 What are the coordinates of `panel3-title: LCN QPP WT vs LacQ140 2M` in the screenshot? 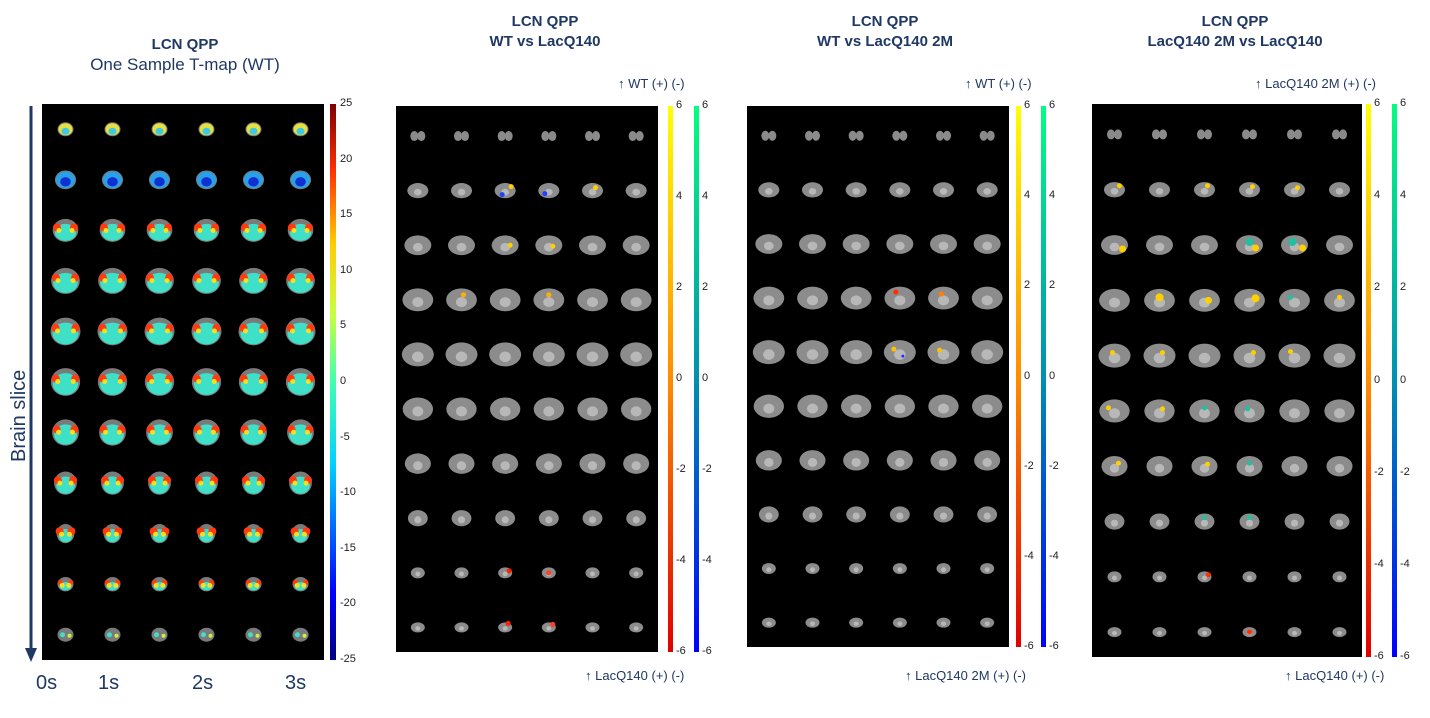 It's located at (885, 32).